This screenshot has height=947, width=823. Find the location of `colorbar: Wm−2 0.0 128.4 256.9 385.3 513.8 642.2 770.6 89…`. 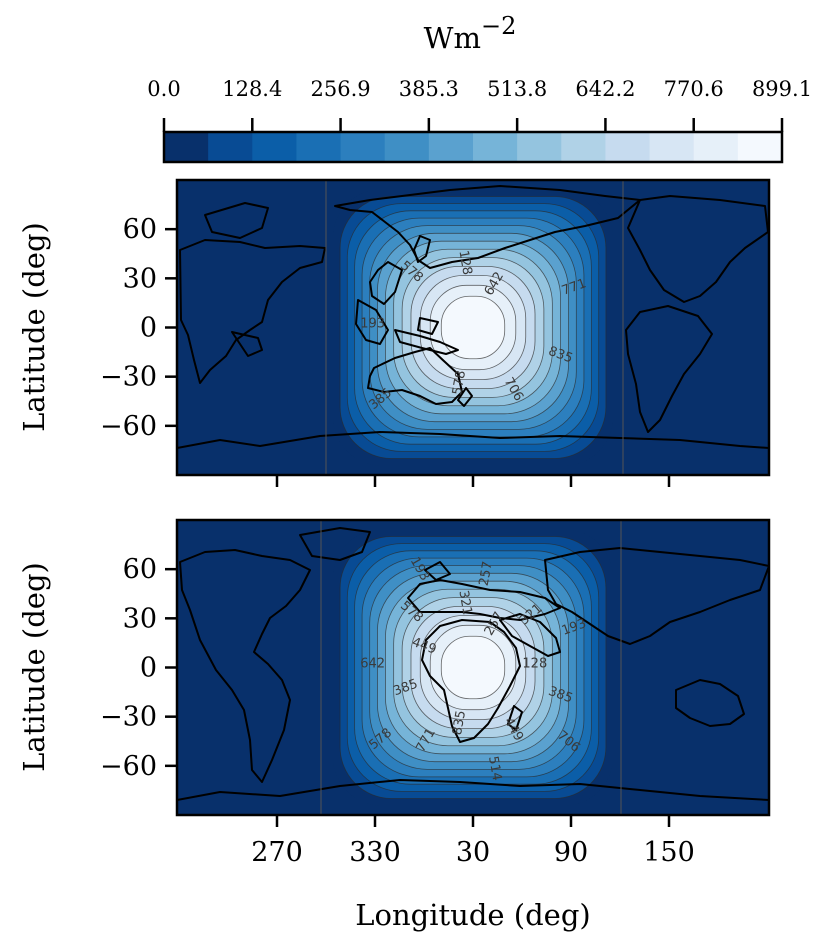

colorbar: Wm−2 0.0 128.4 256.9 385.3 513.8 642.2 770.6 89… is located at coordinates (479, 88).